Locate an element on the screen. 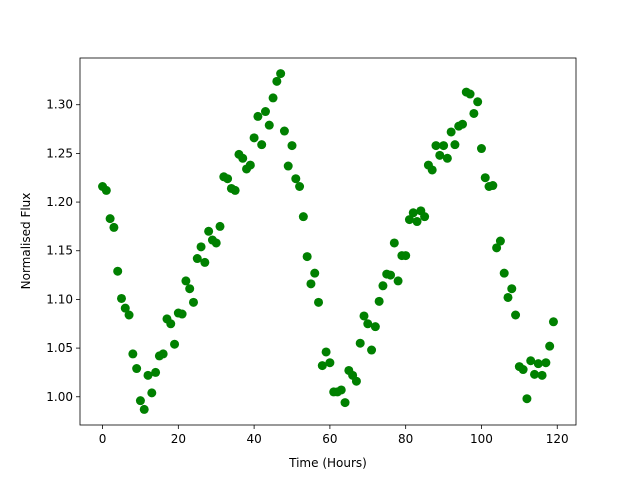  x-tick-label: 100 is located at coordinates (481, 439).